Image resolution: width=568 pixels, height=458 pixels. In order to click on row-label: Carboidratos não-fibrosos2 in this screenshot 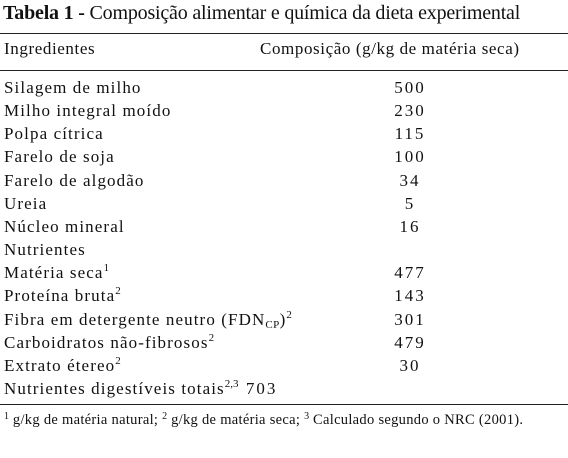, I will do `click(109, 343)`.